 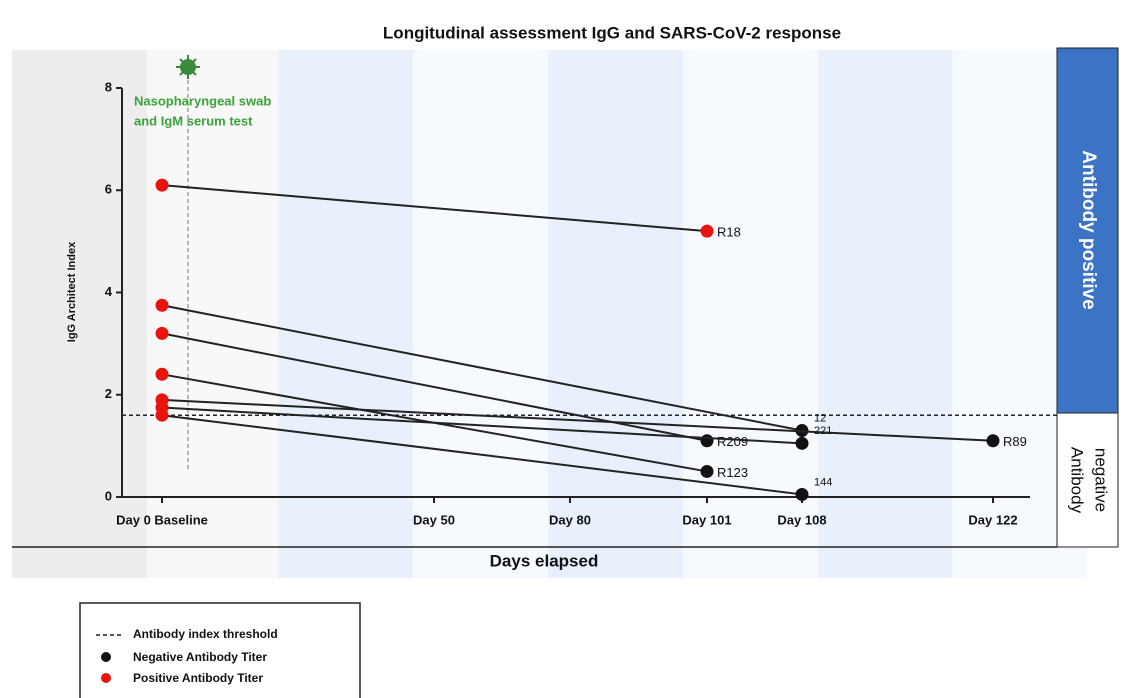 What do you see at coordinates (202, 100) in the screenshot?
I see `annotation: Nasopharyngeal swab` at bounding box center [202, 100].